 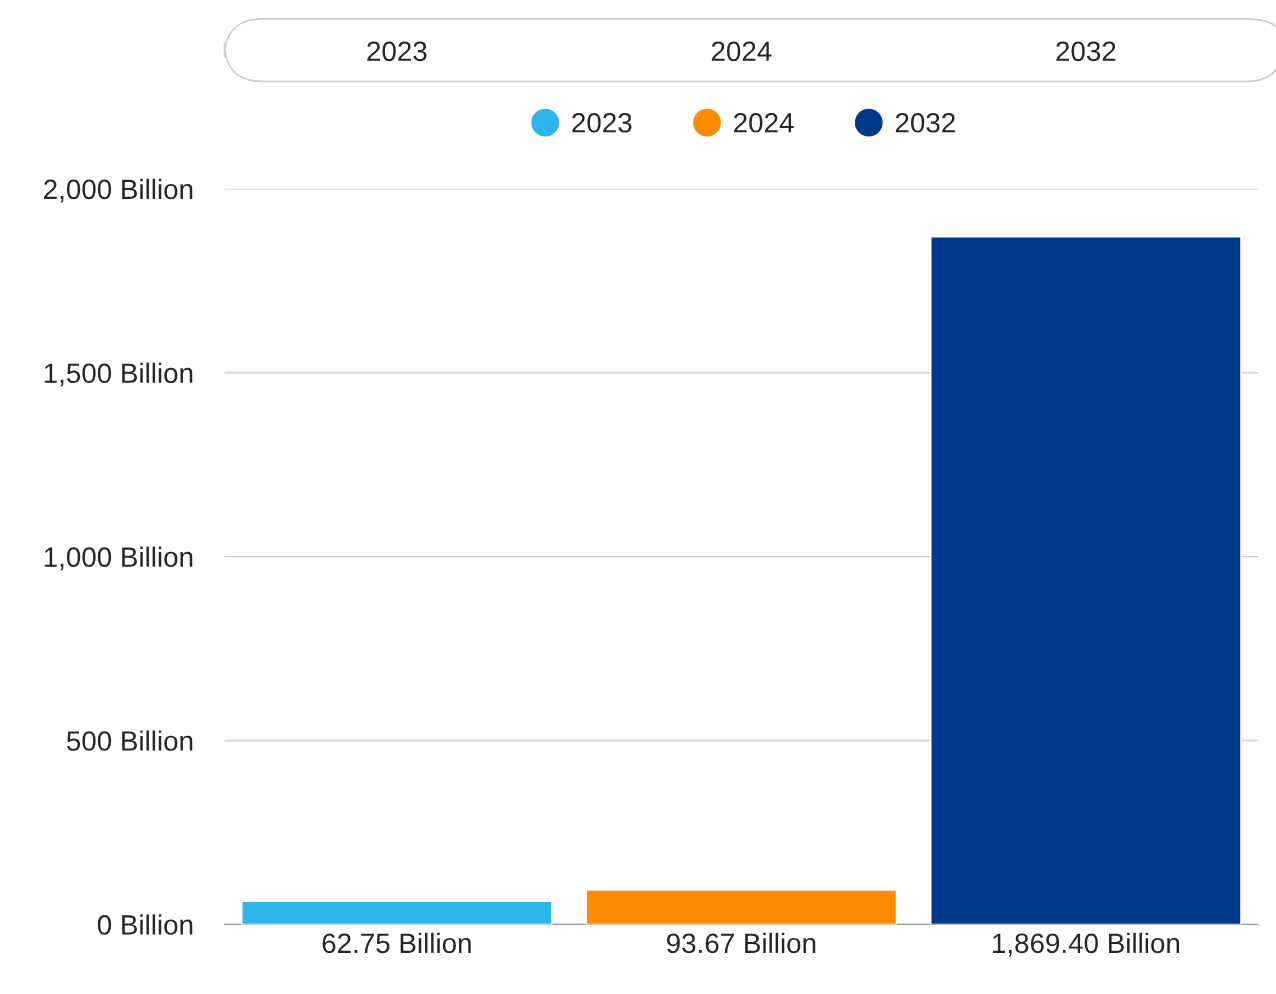 What do you see at coordinates (1086, 944) in the screenshot?
I see `data-label: 1,869.40 Billion` at bounding box center [1086, 944].